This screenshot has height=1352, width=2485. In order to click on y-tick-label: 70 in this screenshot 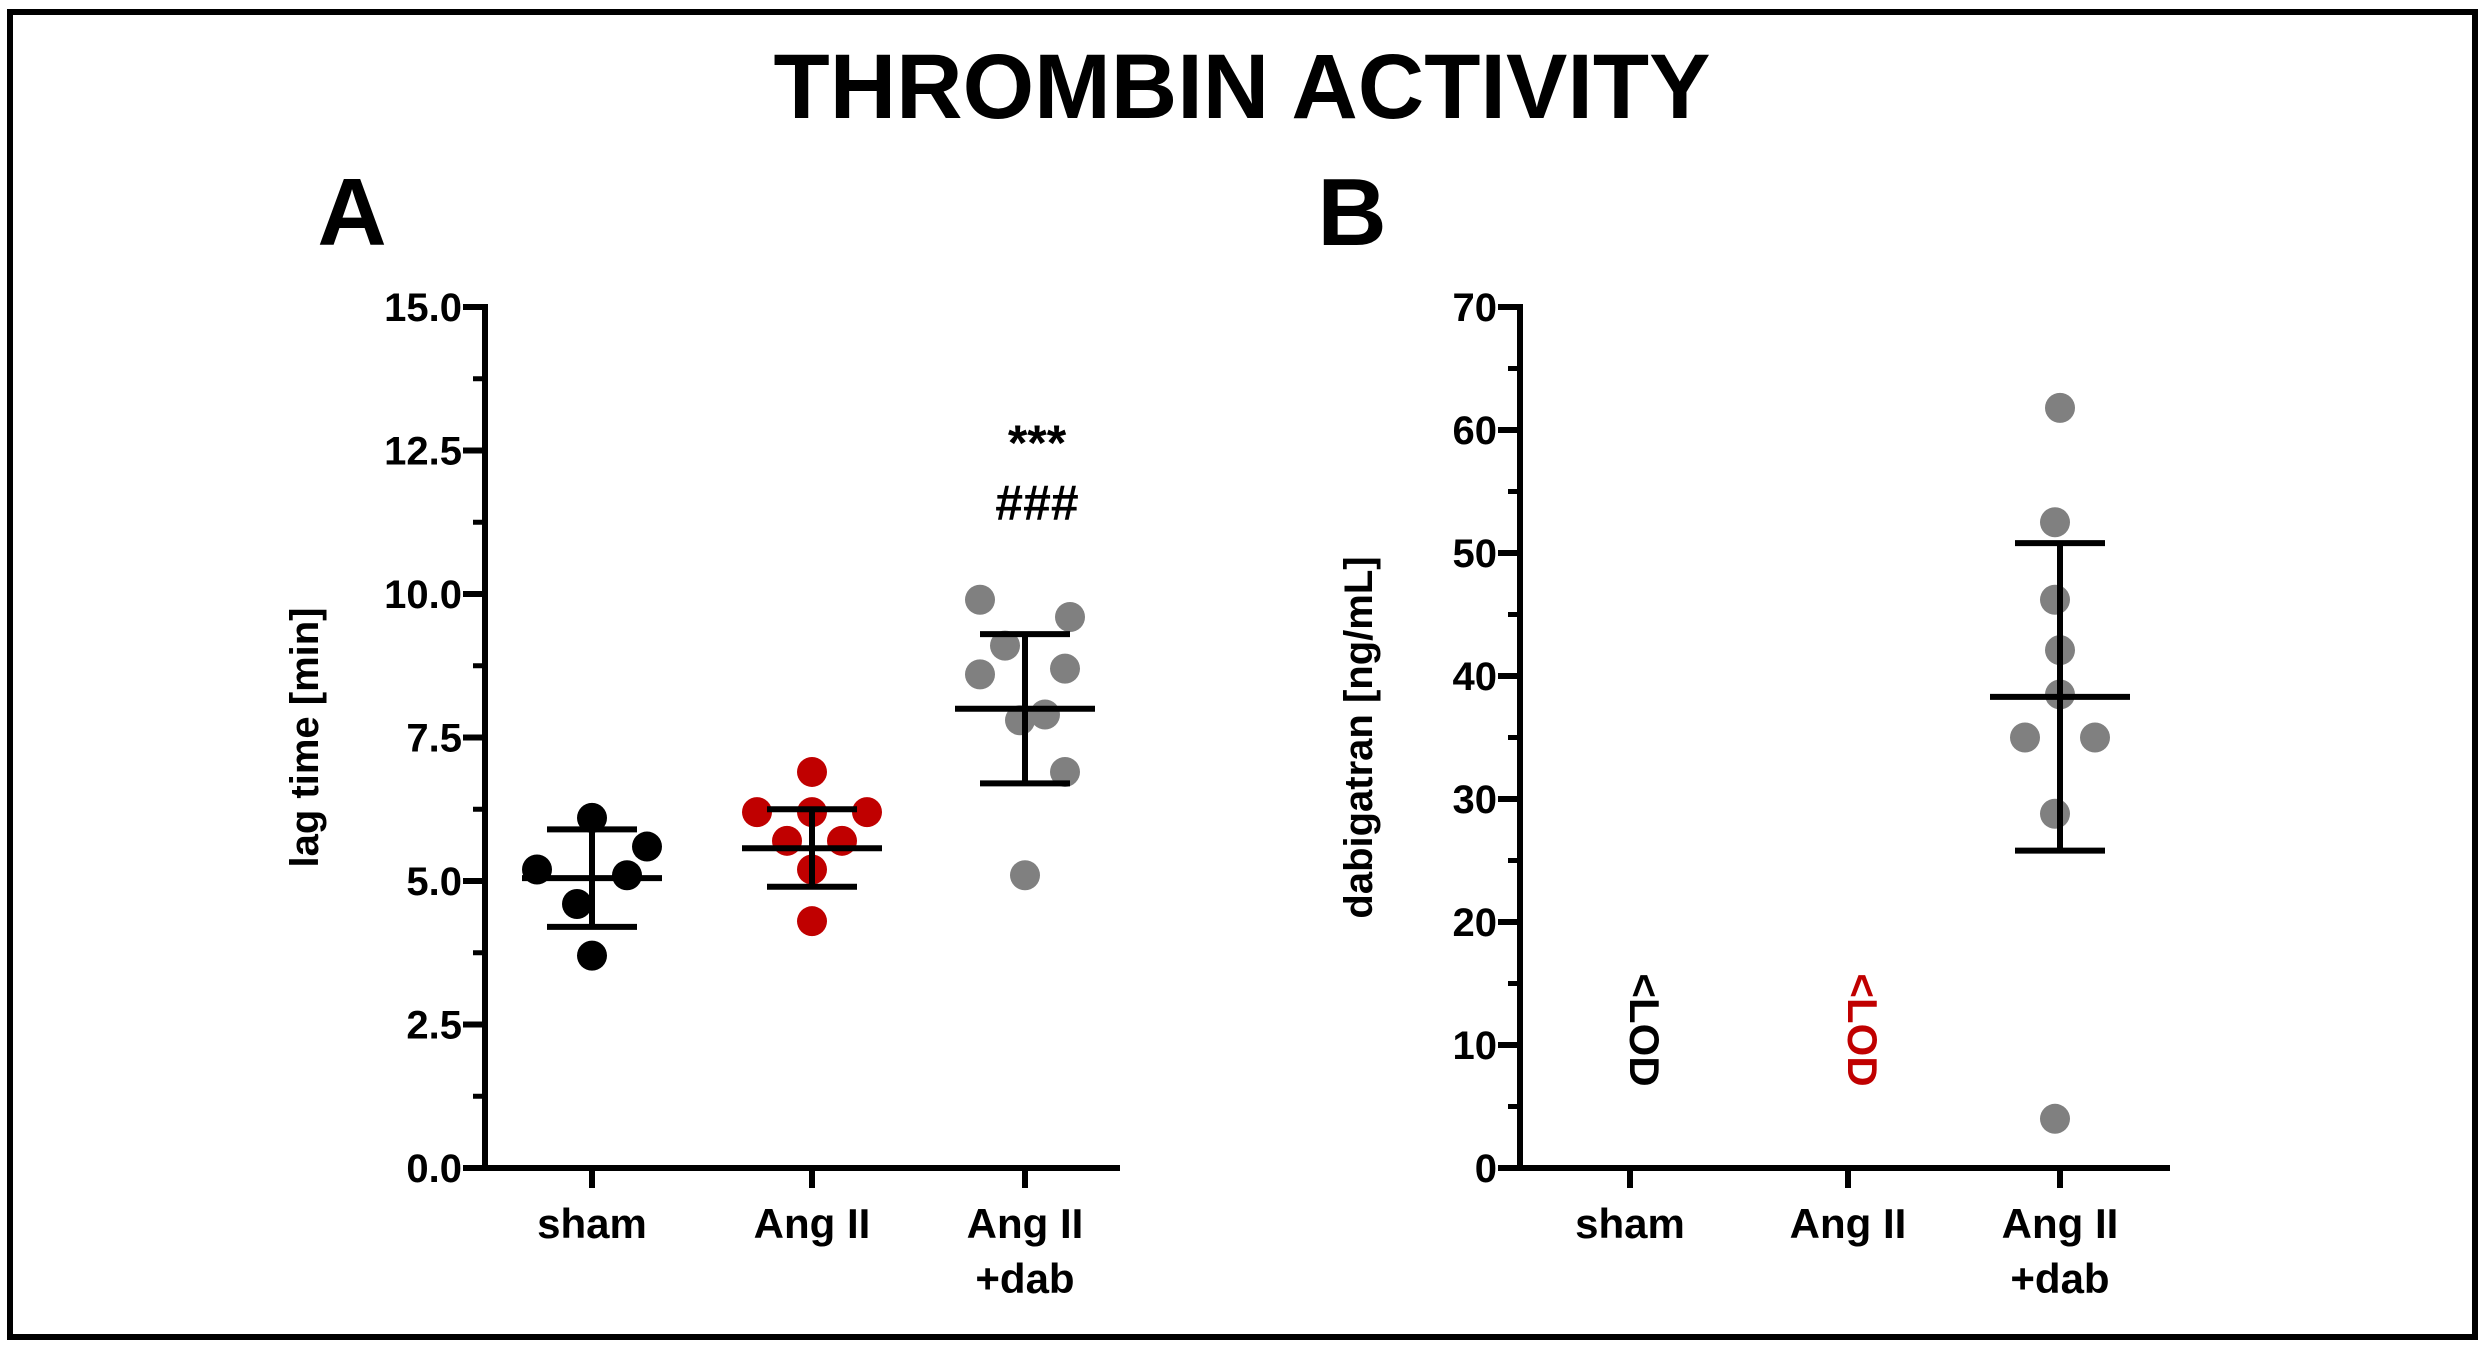, I will do `click(1475, 308)`.